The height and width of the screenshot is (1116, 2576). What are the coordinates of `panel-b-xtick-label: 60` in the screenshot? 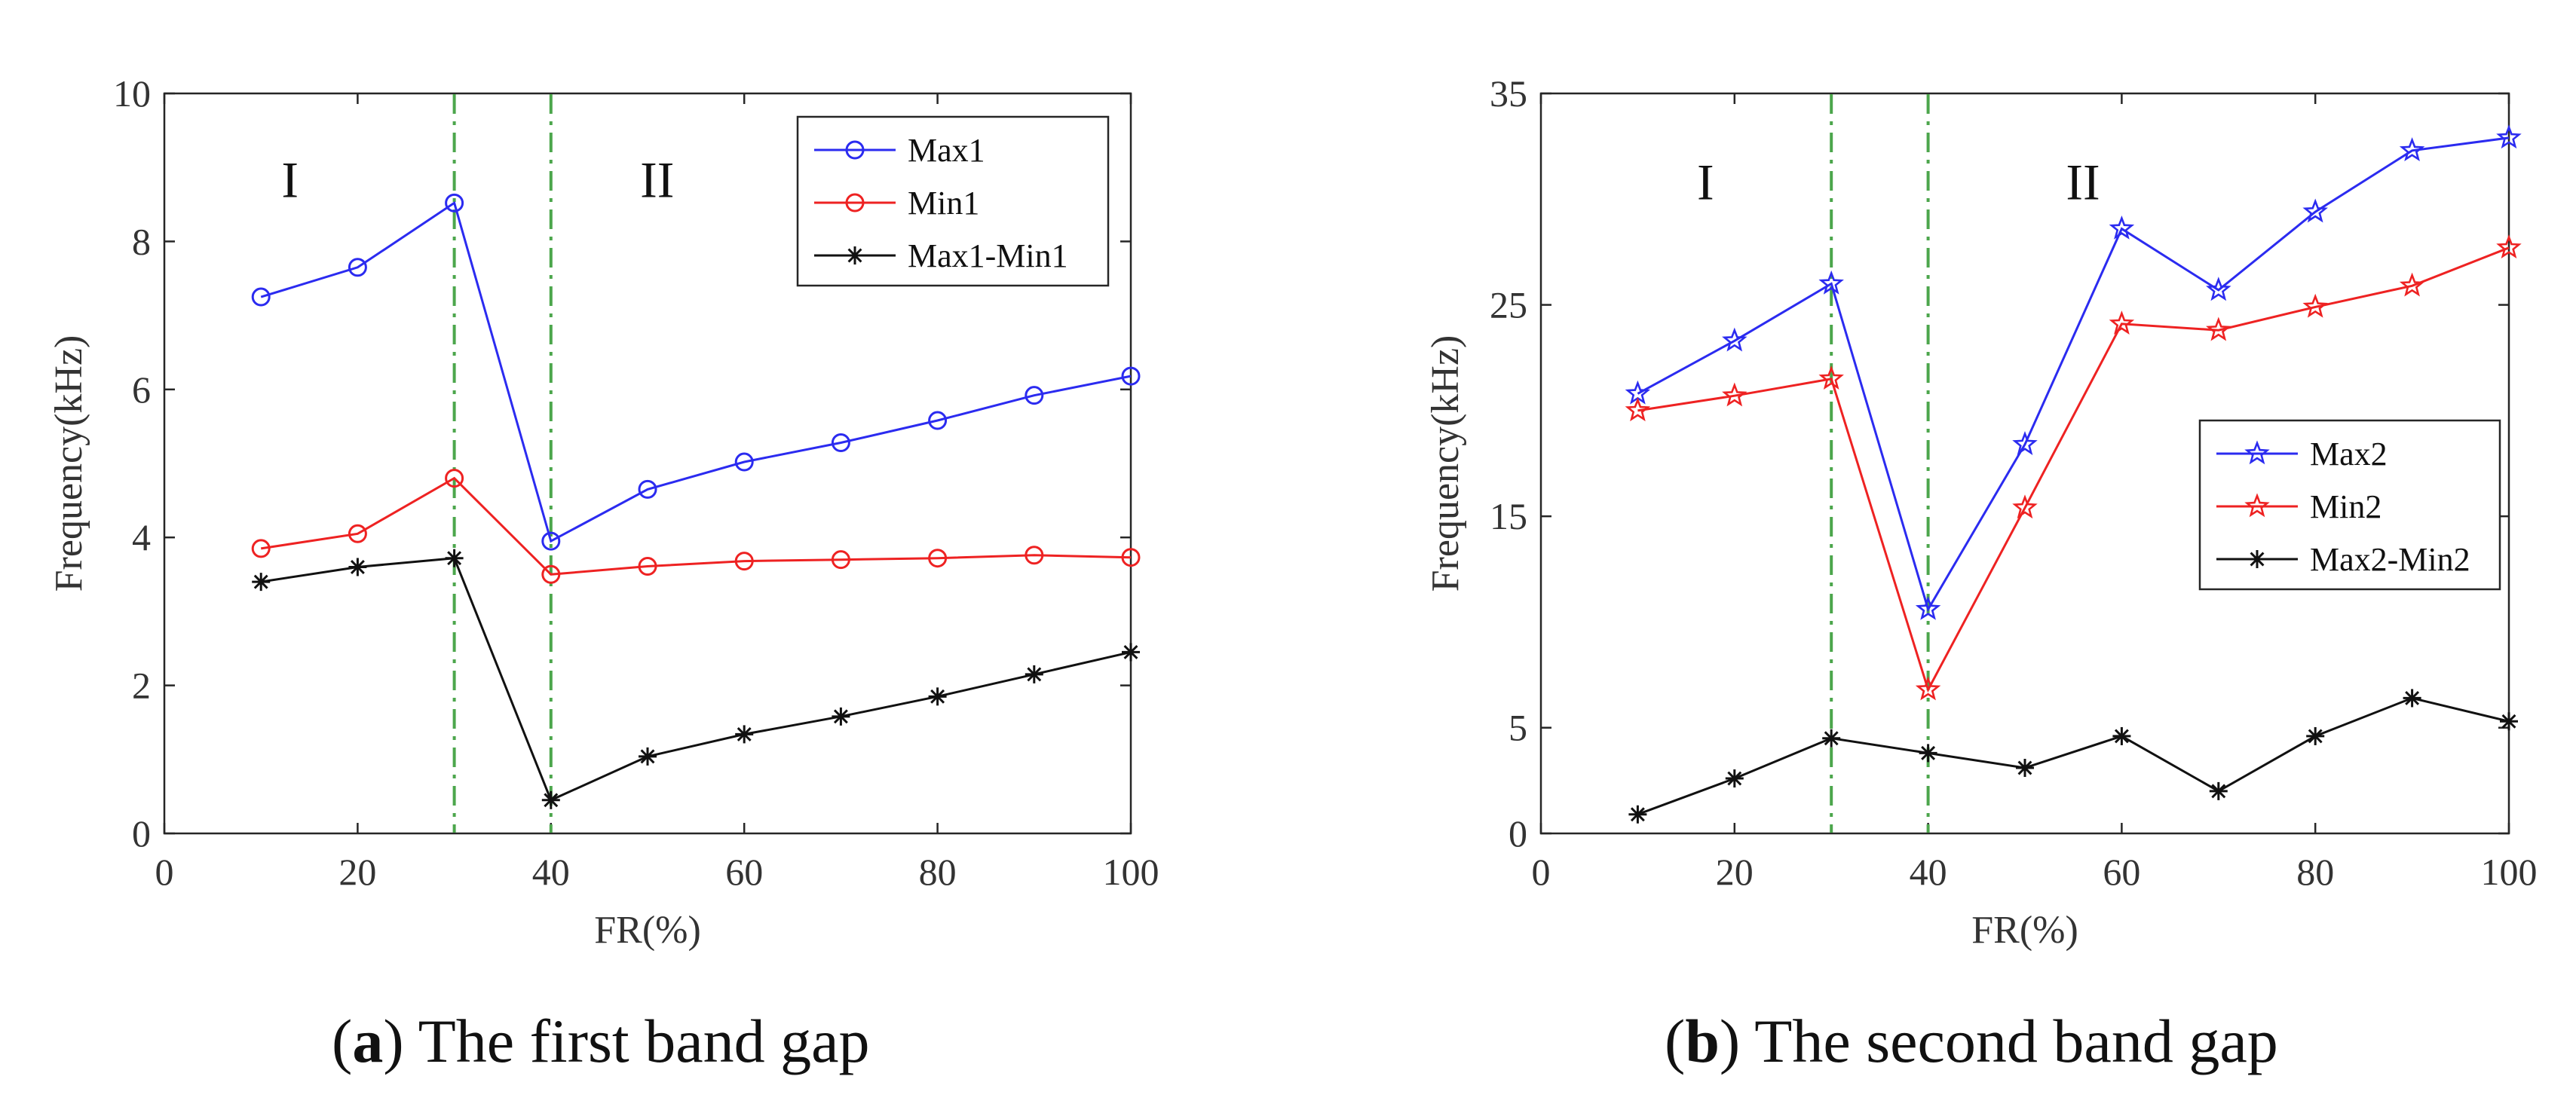 It's located at (2121, 872).